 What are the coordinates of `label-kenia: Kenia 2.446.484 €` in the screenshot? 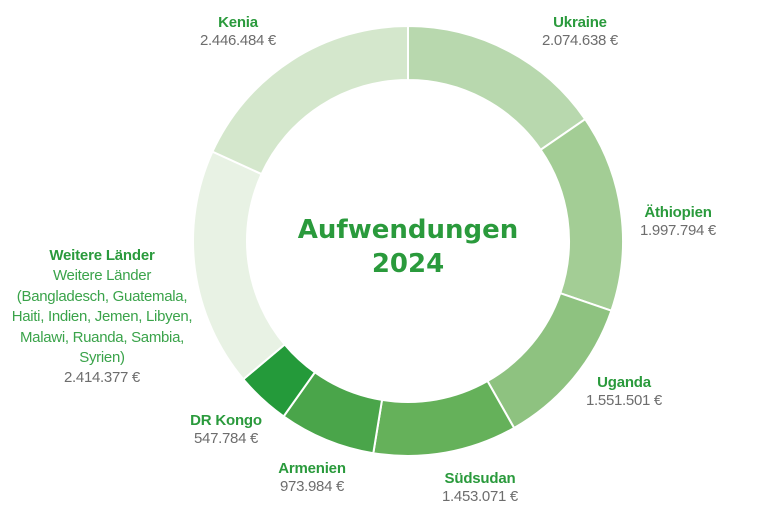 It's located at (238, 32).